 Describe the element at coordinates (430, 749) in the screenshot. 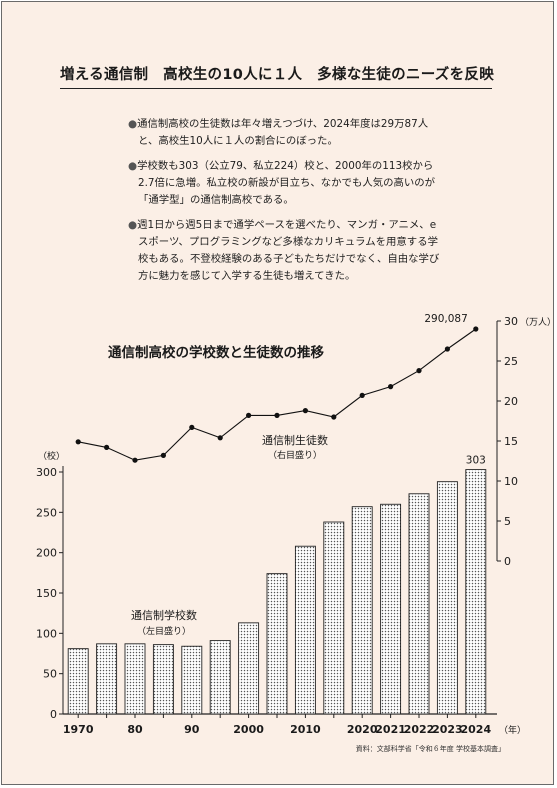

I see `source-note: 資料：文部科学省「令和６年度 学校基本調査」` at that location.